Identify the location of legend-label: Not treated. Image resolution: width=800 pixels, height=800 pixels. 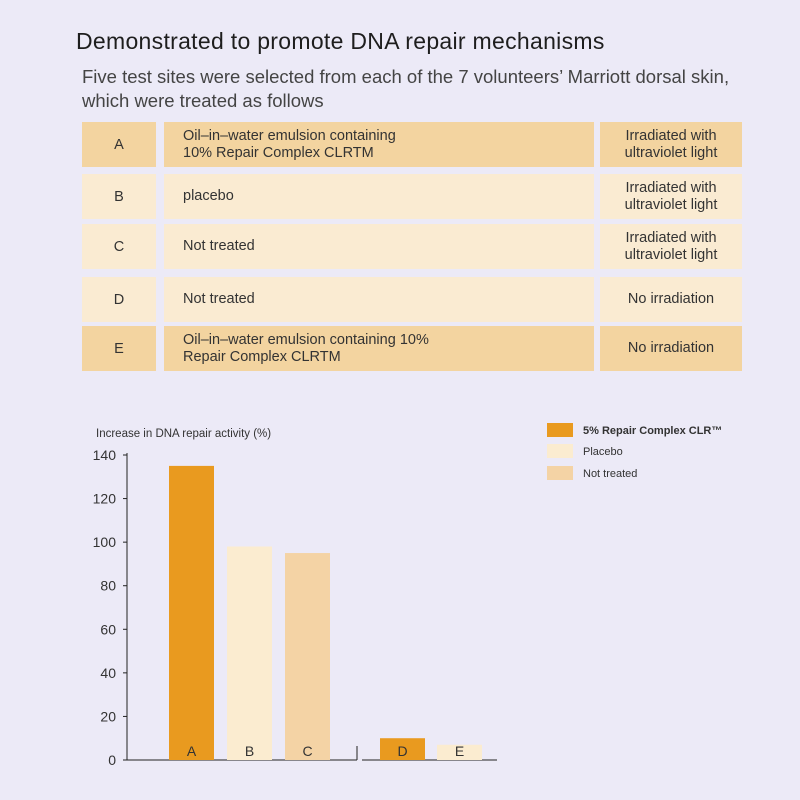
(610, 474).